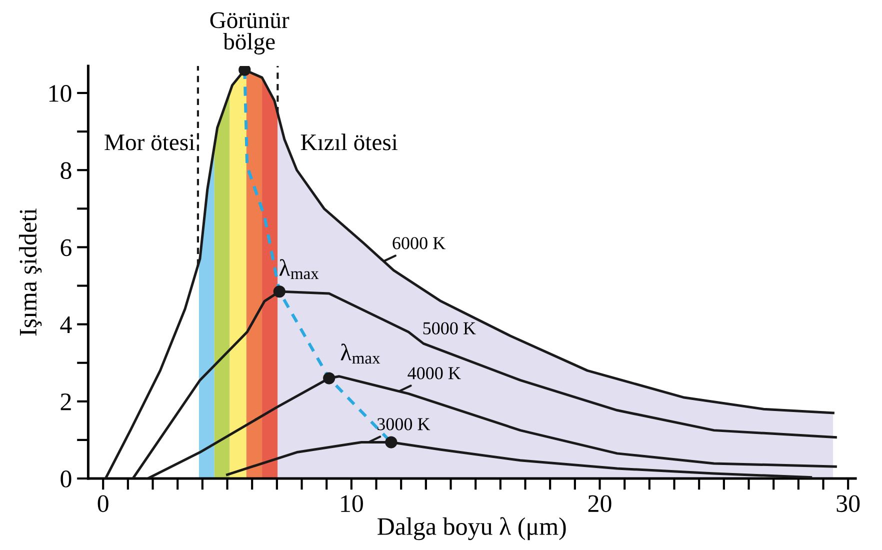 The image size is (882, 550). What do you see at coordinates (449, 328) in the screenshot?
I see `series-label: 5000 K` at bounding box center [449, 328].